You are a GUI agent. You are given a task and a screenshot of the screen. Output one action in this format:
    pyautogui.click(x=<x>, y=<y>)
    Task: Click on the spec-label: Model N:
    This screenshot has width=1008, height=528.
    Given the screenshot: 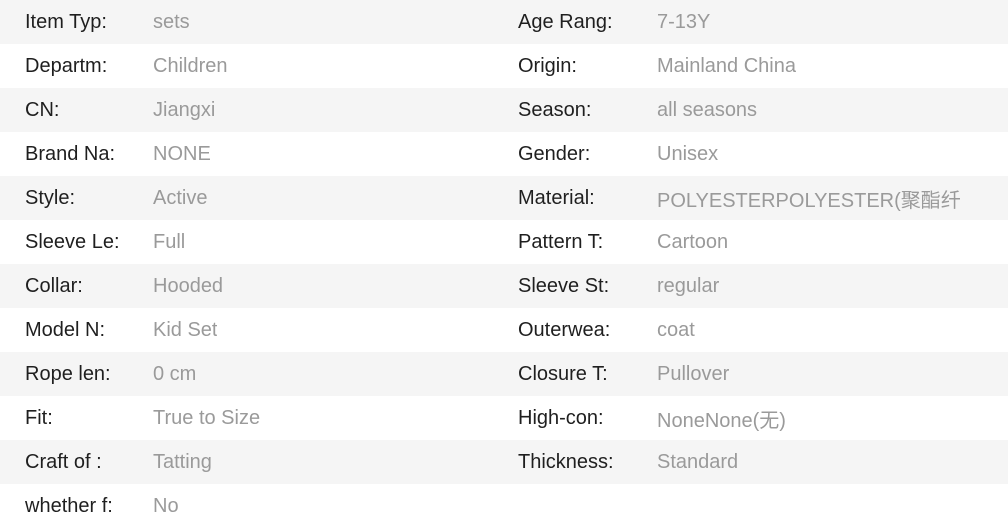 What is the action you would take?
    pyautogui.click(x=65, y=329)
    